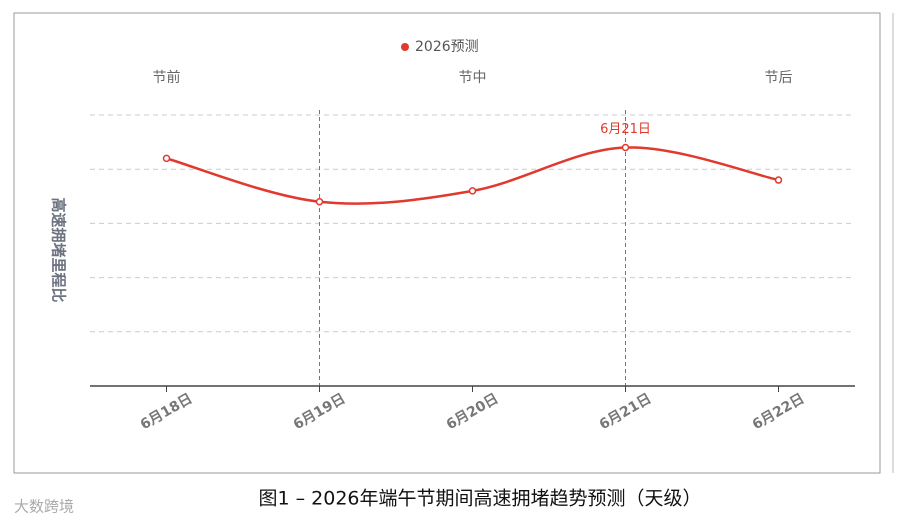 The width and height of the screenshot is (900, 527). Describe the element at coordinates (479, 499) in the screenshot. I see `caption: 图1 – 2026年端午节期间高速拥堵趋势预测（天级）` at that location.